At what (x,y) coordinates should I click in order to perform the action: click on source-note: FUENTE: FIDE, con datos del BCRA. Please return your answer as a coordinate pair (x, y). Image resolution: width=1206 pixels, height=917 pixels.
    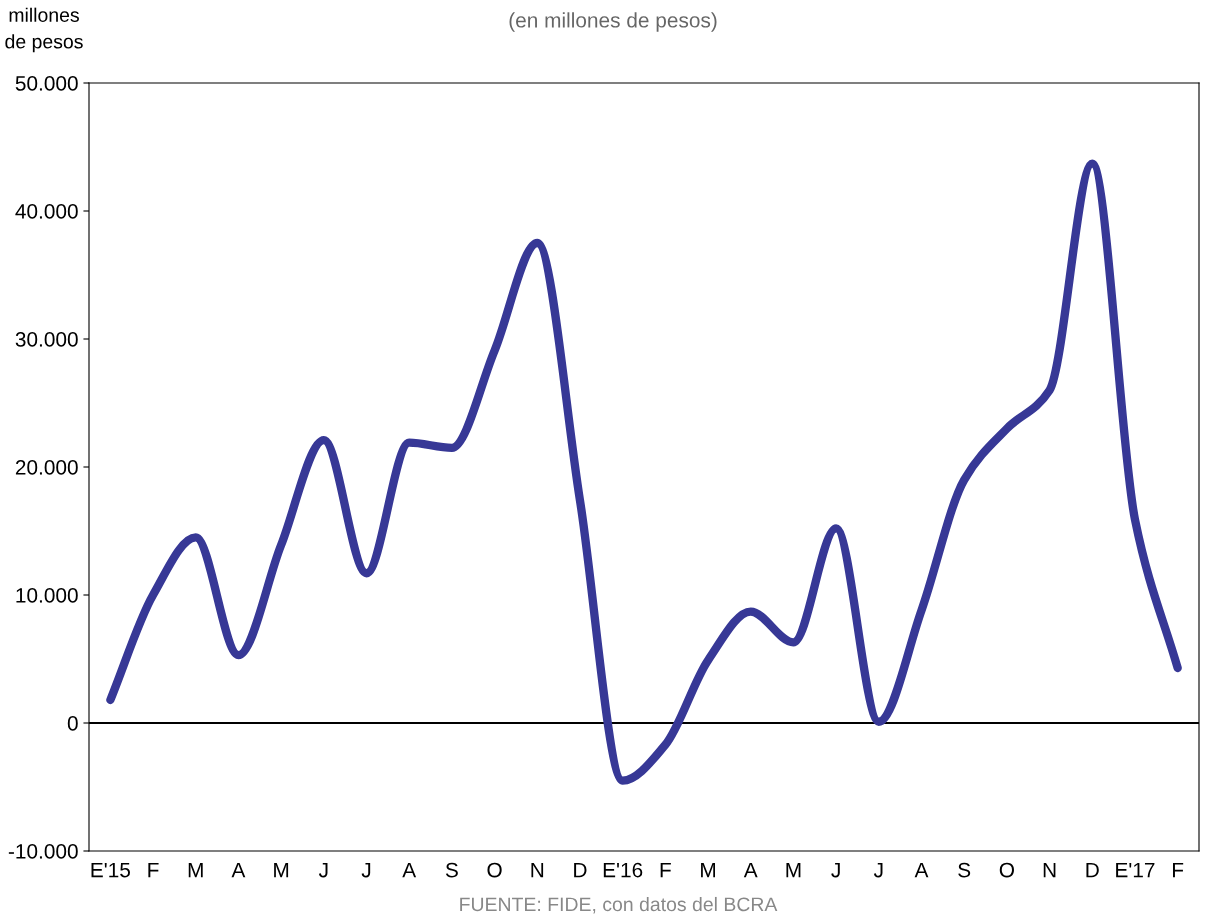
    Looking at the image, I should click on (619, 905).